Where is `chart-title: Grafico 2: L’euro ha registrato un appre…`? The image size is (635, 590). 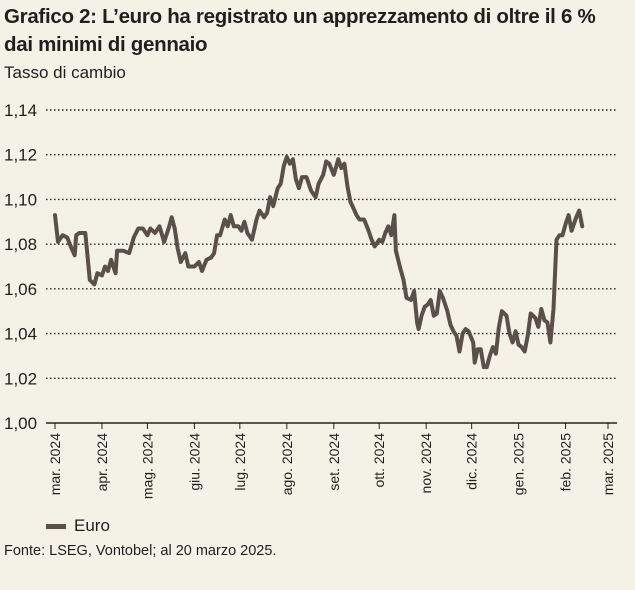
chart-title: Grafico 2: L’euro ha registrato un appre… is located at coordinates (300, 30).